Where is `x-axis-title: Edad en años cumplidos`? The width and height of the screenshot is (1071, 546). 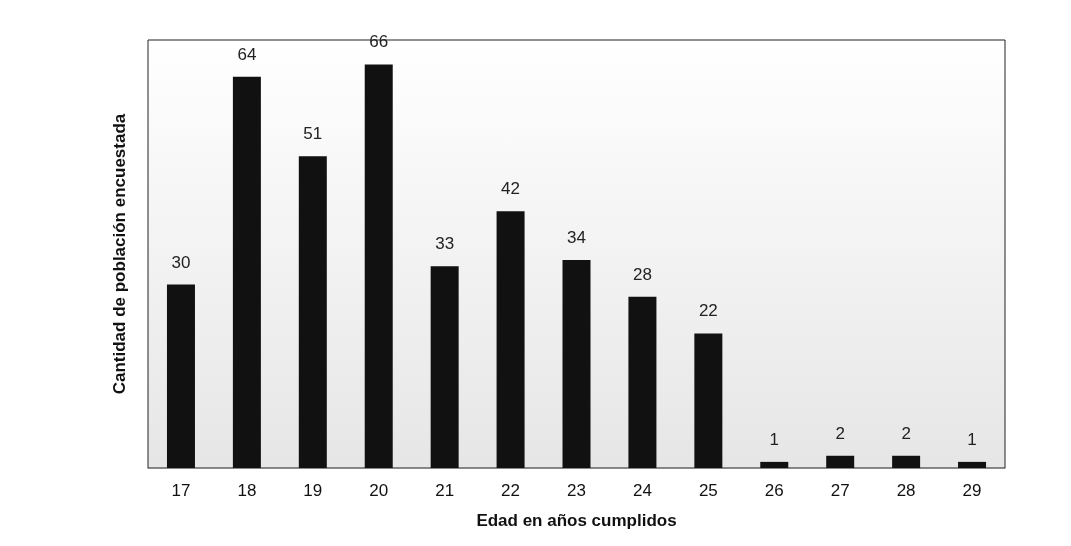 x-axis-title: Edad en años cumplidos is located at coordinates (576, 520).